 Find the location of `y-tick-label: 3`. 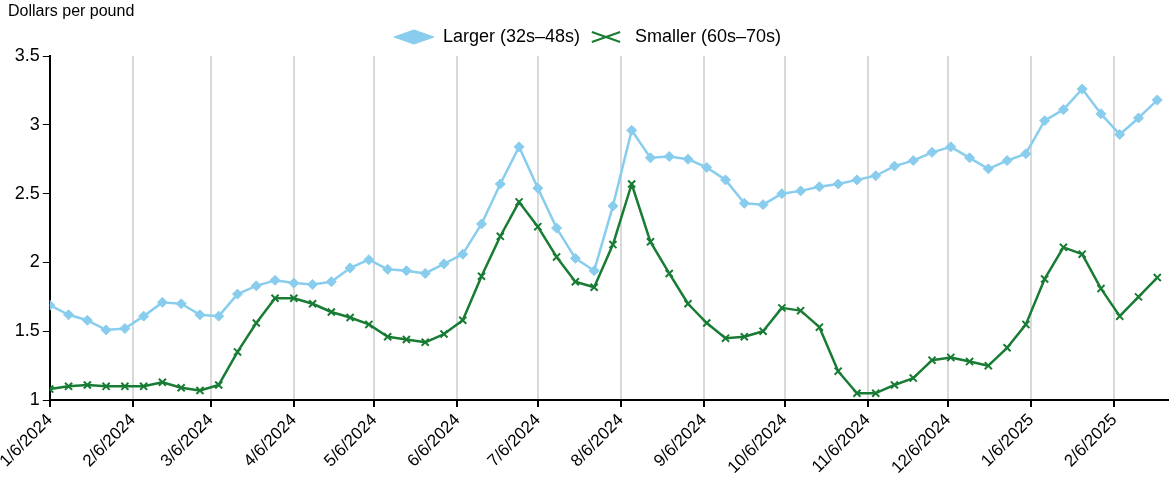

y-tick-label: 3 is located at coordinates (34, 123).